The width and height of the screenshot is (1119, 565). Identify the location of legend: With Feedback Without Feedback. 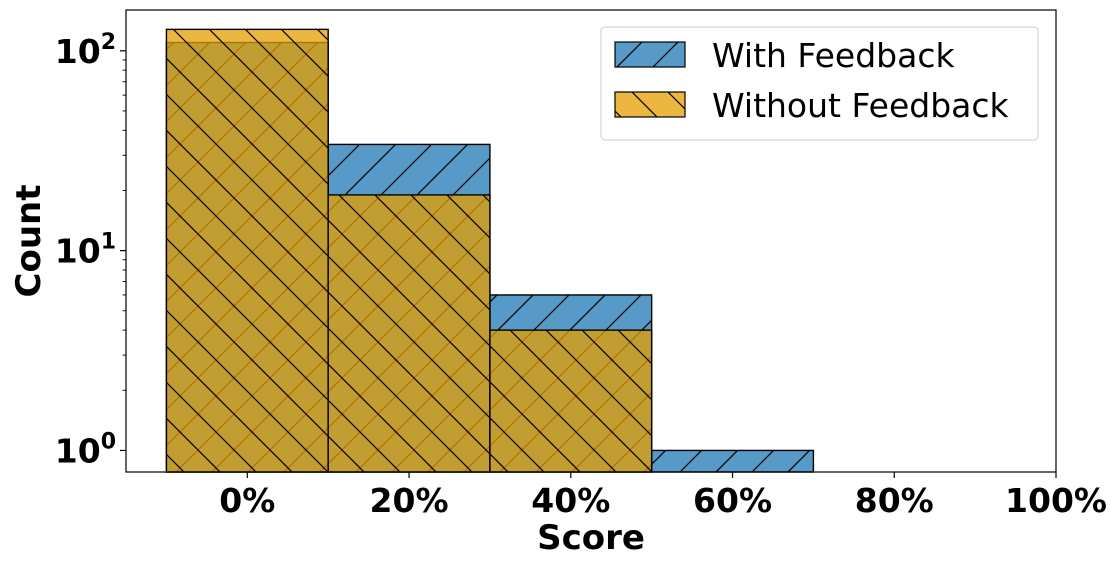
(819, 83).